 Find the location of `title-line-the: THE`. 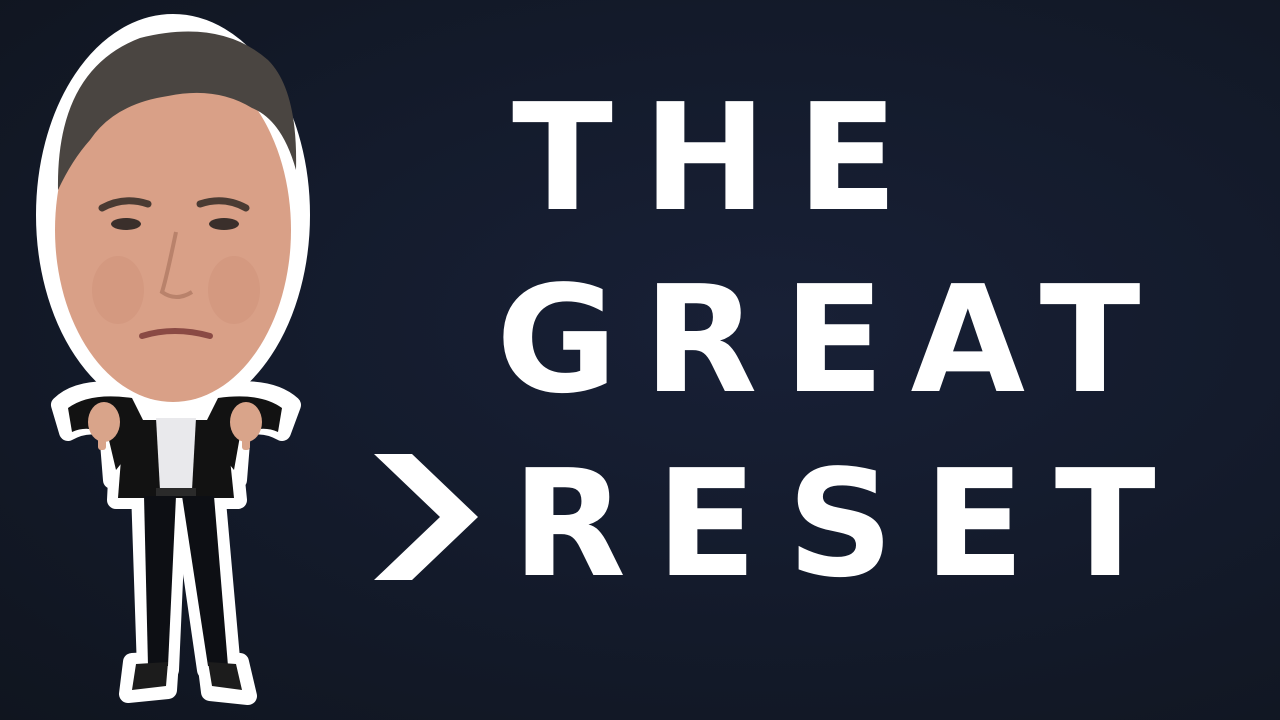

title-line-the: THE is located at coordinates (720, 158).